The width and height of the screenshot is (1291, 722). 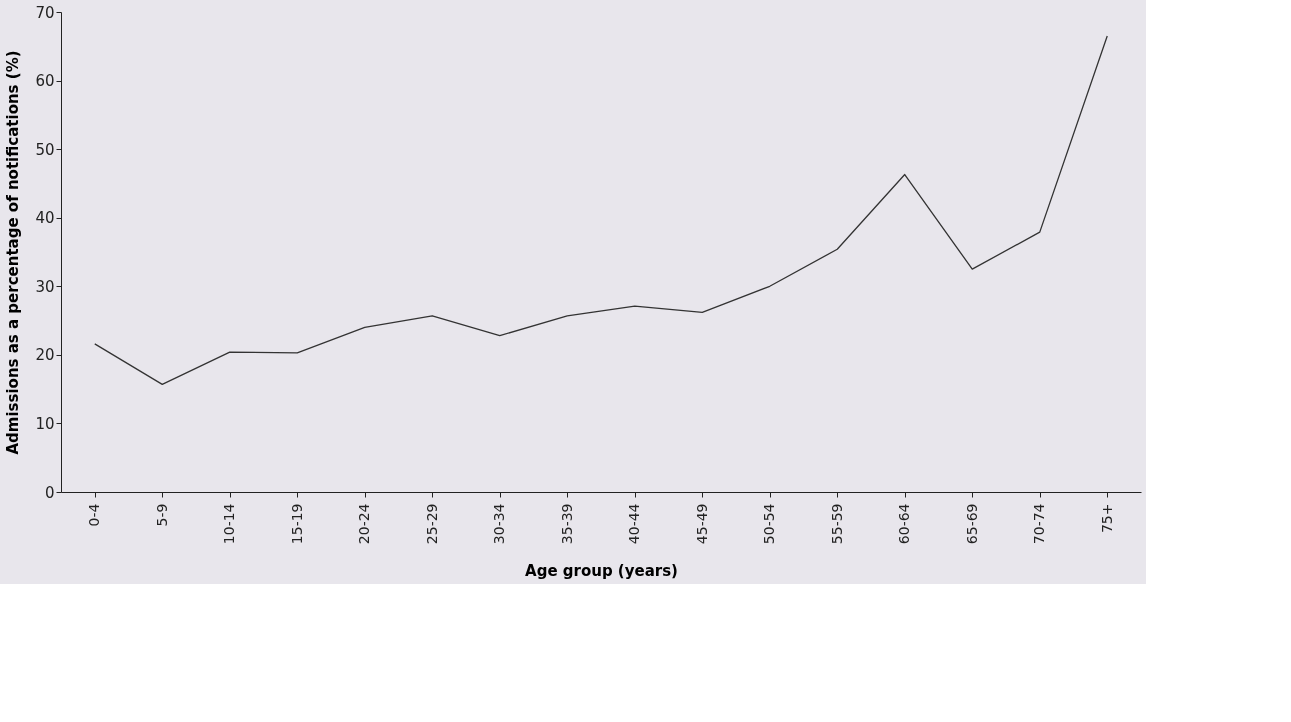 What do you see at coordinates (971, 524) in the screenshot?
I see `x-tick-label: 65-69` at bounding box center [971, 524].